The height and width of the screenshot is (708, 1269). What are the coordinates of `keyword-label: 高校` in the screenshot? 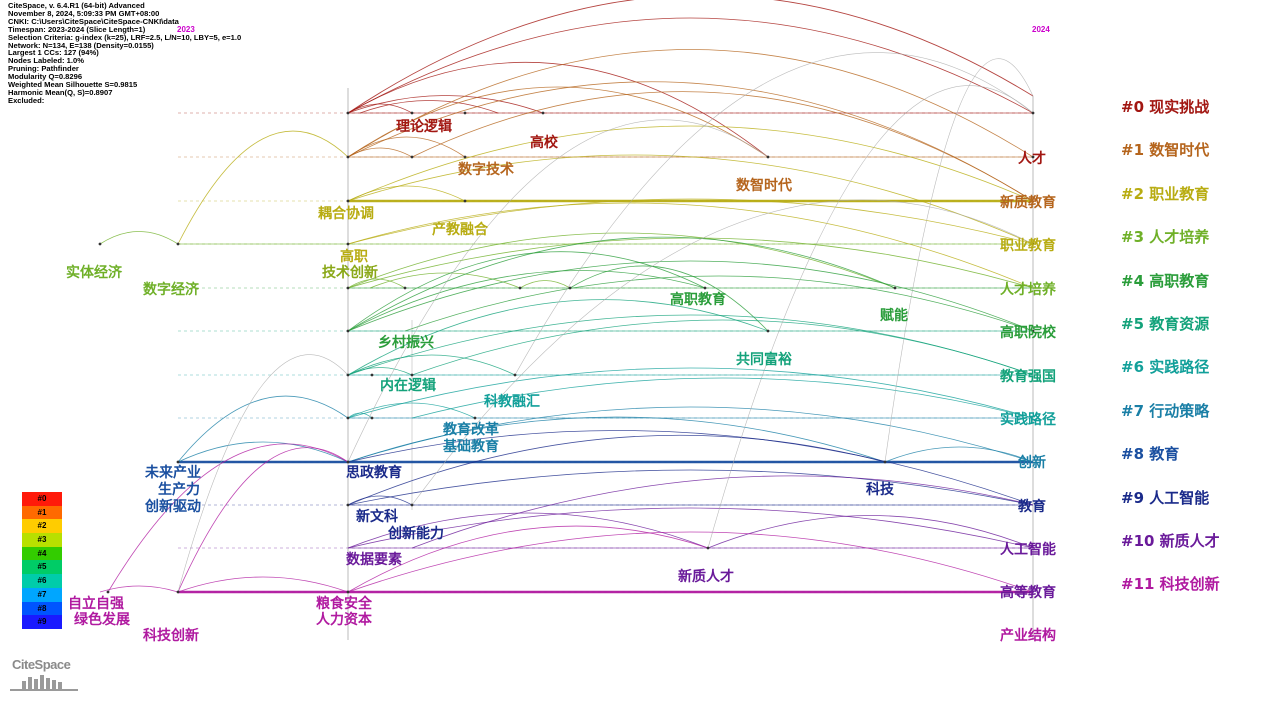 It's located at (544, 142).